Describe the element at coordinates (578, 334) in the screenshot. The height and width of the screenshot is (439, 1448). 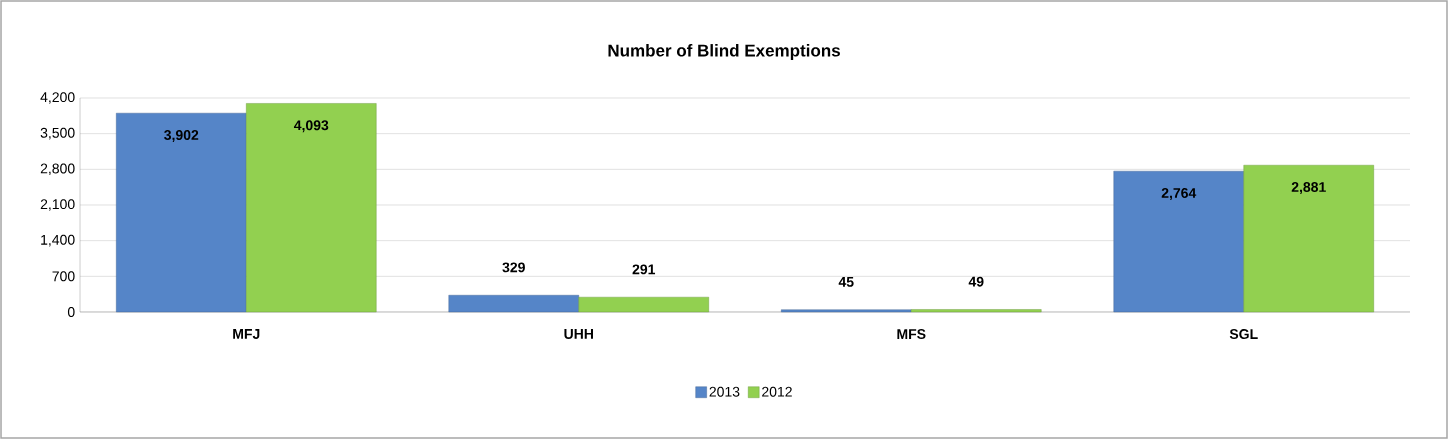
I see `x-tick-label: UHH` at that location.